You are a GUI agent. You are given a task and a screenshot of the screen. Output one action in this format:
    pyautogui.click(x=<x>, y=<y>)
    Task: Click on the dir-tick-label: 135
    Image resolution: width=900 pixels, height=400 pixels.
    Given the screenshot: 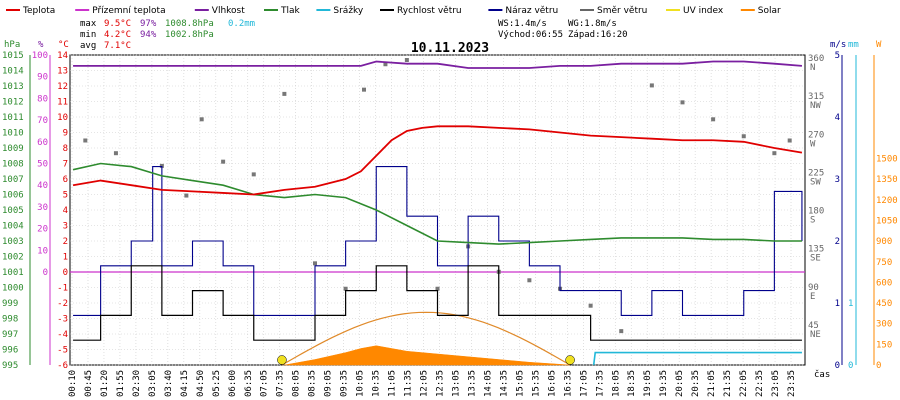 What is the action you would take?
    pyautogui.click(x=816, y=250)
    